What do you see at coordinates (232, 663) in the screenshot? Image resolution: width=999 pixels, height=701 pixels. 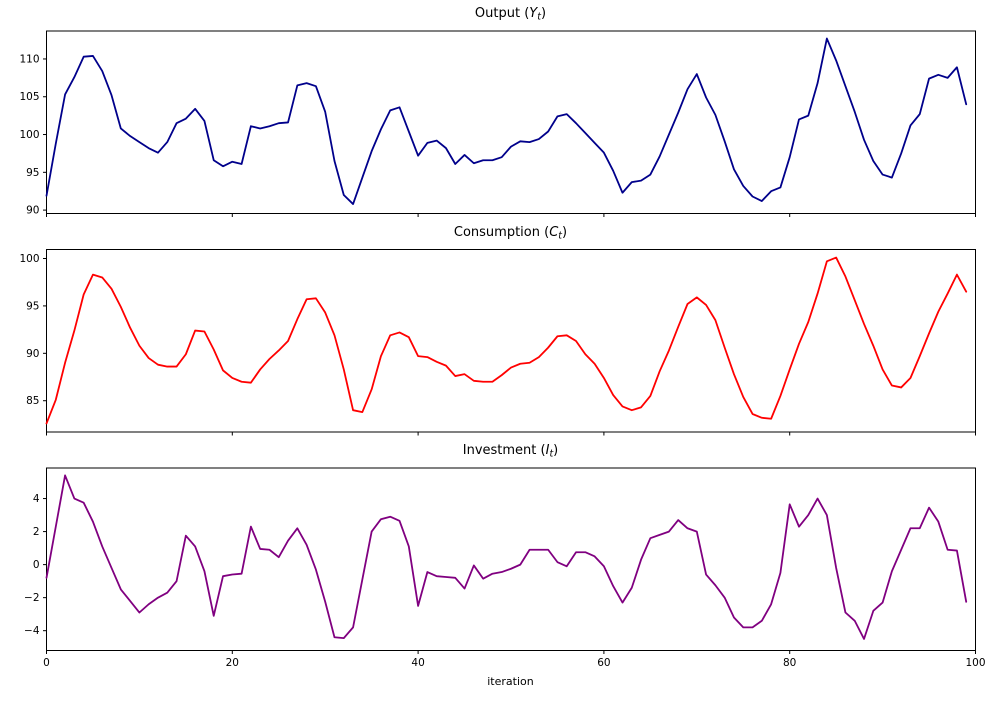 I see `x-tick-label: 20` at bounding box center [232, 663].